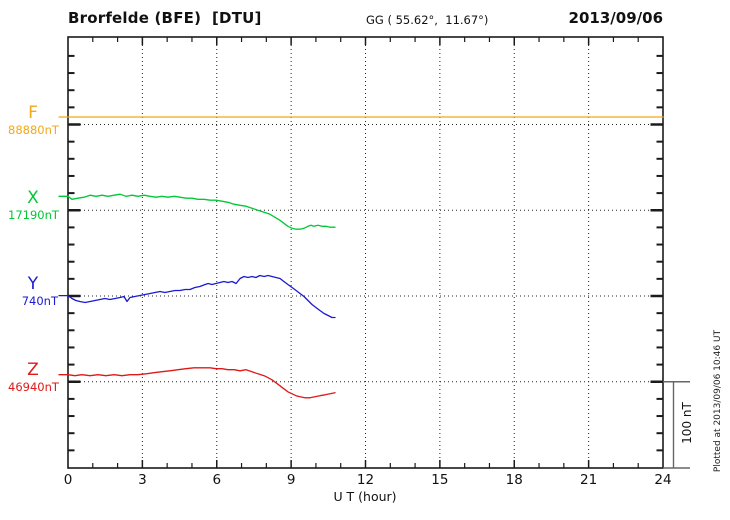  Describe the element at coordinates (440, 480) in the screenshot. I see `x-tick-label: 15` at that location.